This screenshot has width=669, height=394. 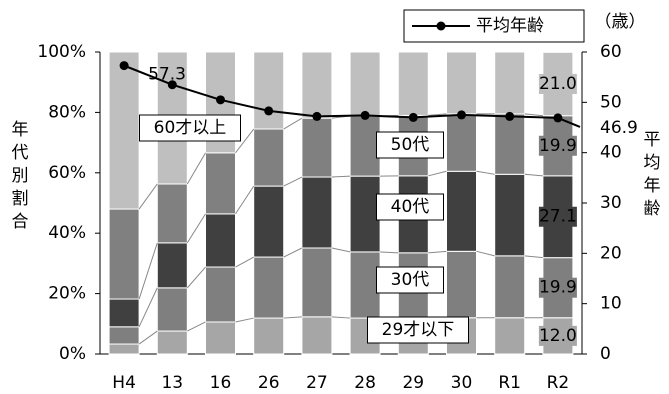 What do you see at coordinates (462, 383) in the screenshot?
I see `x-tick-label: 30` at bounding box center [462, 383].